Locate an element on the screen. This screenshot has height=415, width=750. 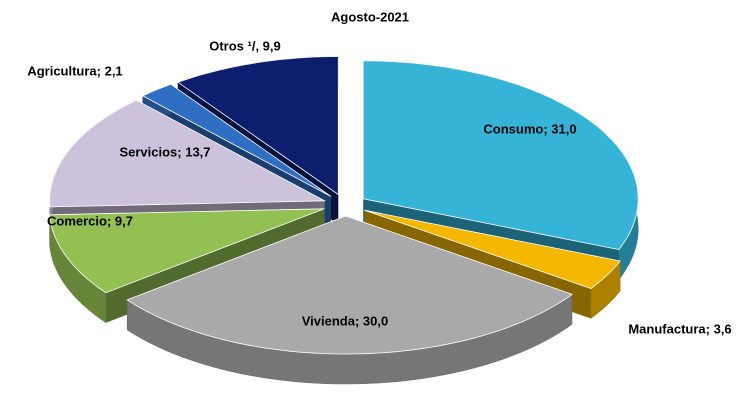
data-label: Agricultura; 2,1 is located at coordinates (74, 70).